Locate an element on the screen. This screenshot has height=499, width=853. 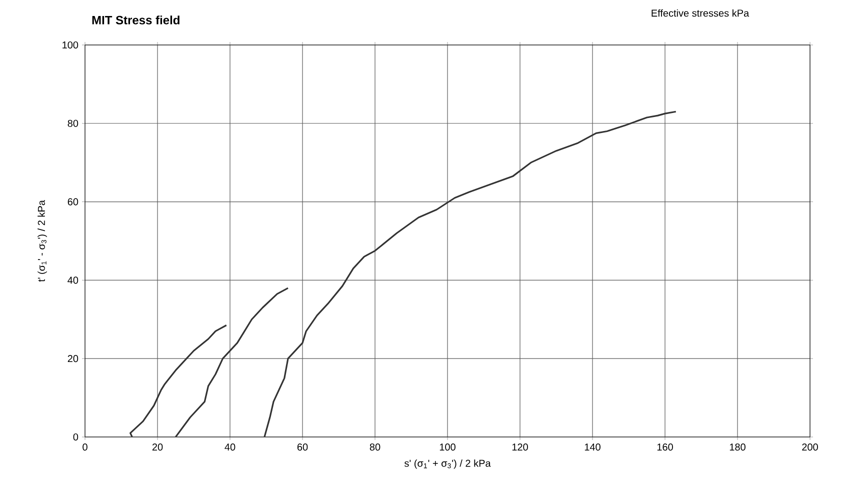
x-axis-title: s' (σ$_{1}$' + σ$_{3}$') / 2 kPa is located at coordinates (447, 464).